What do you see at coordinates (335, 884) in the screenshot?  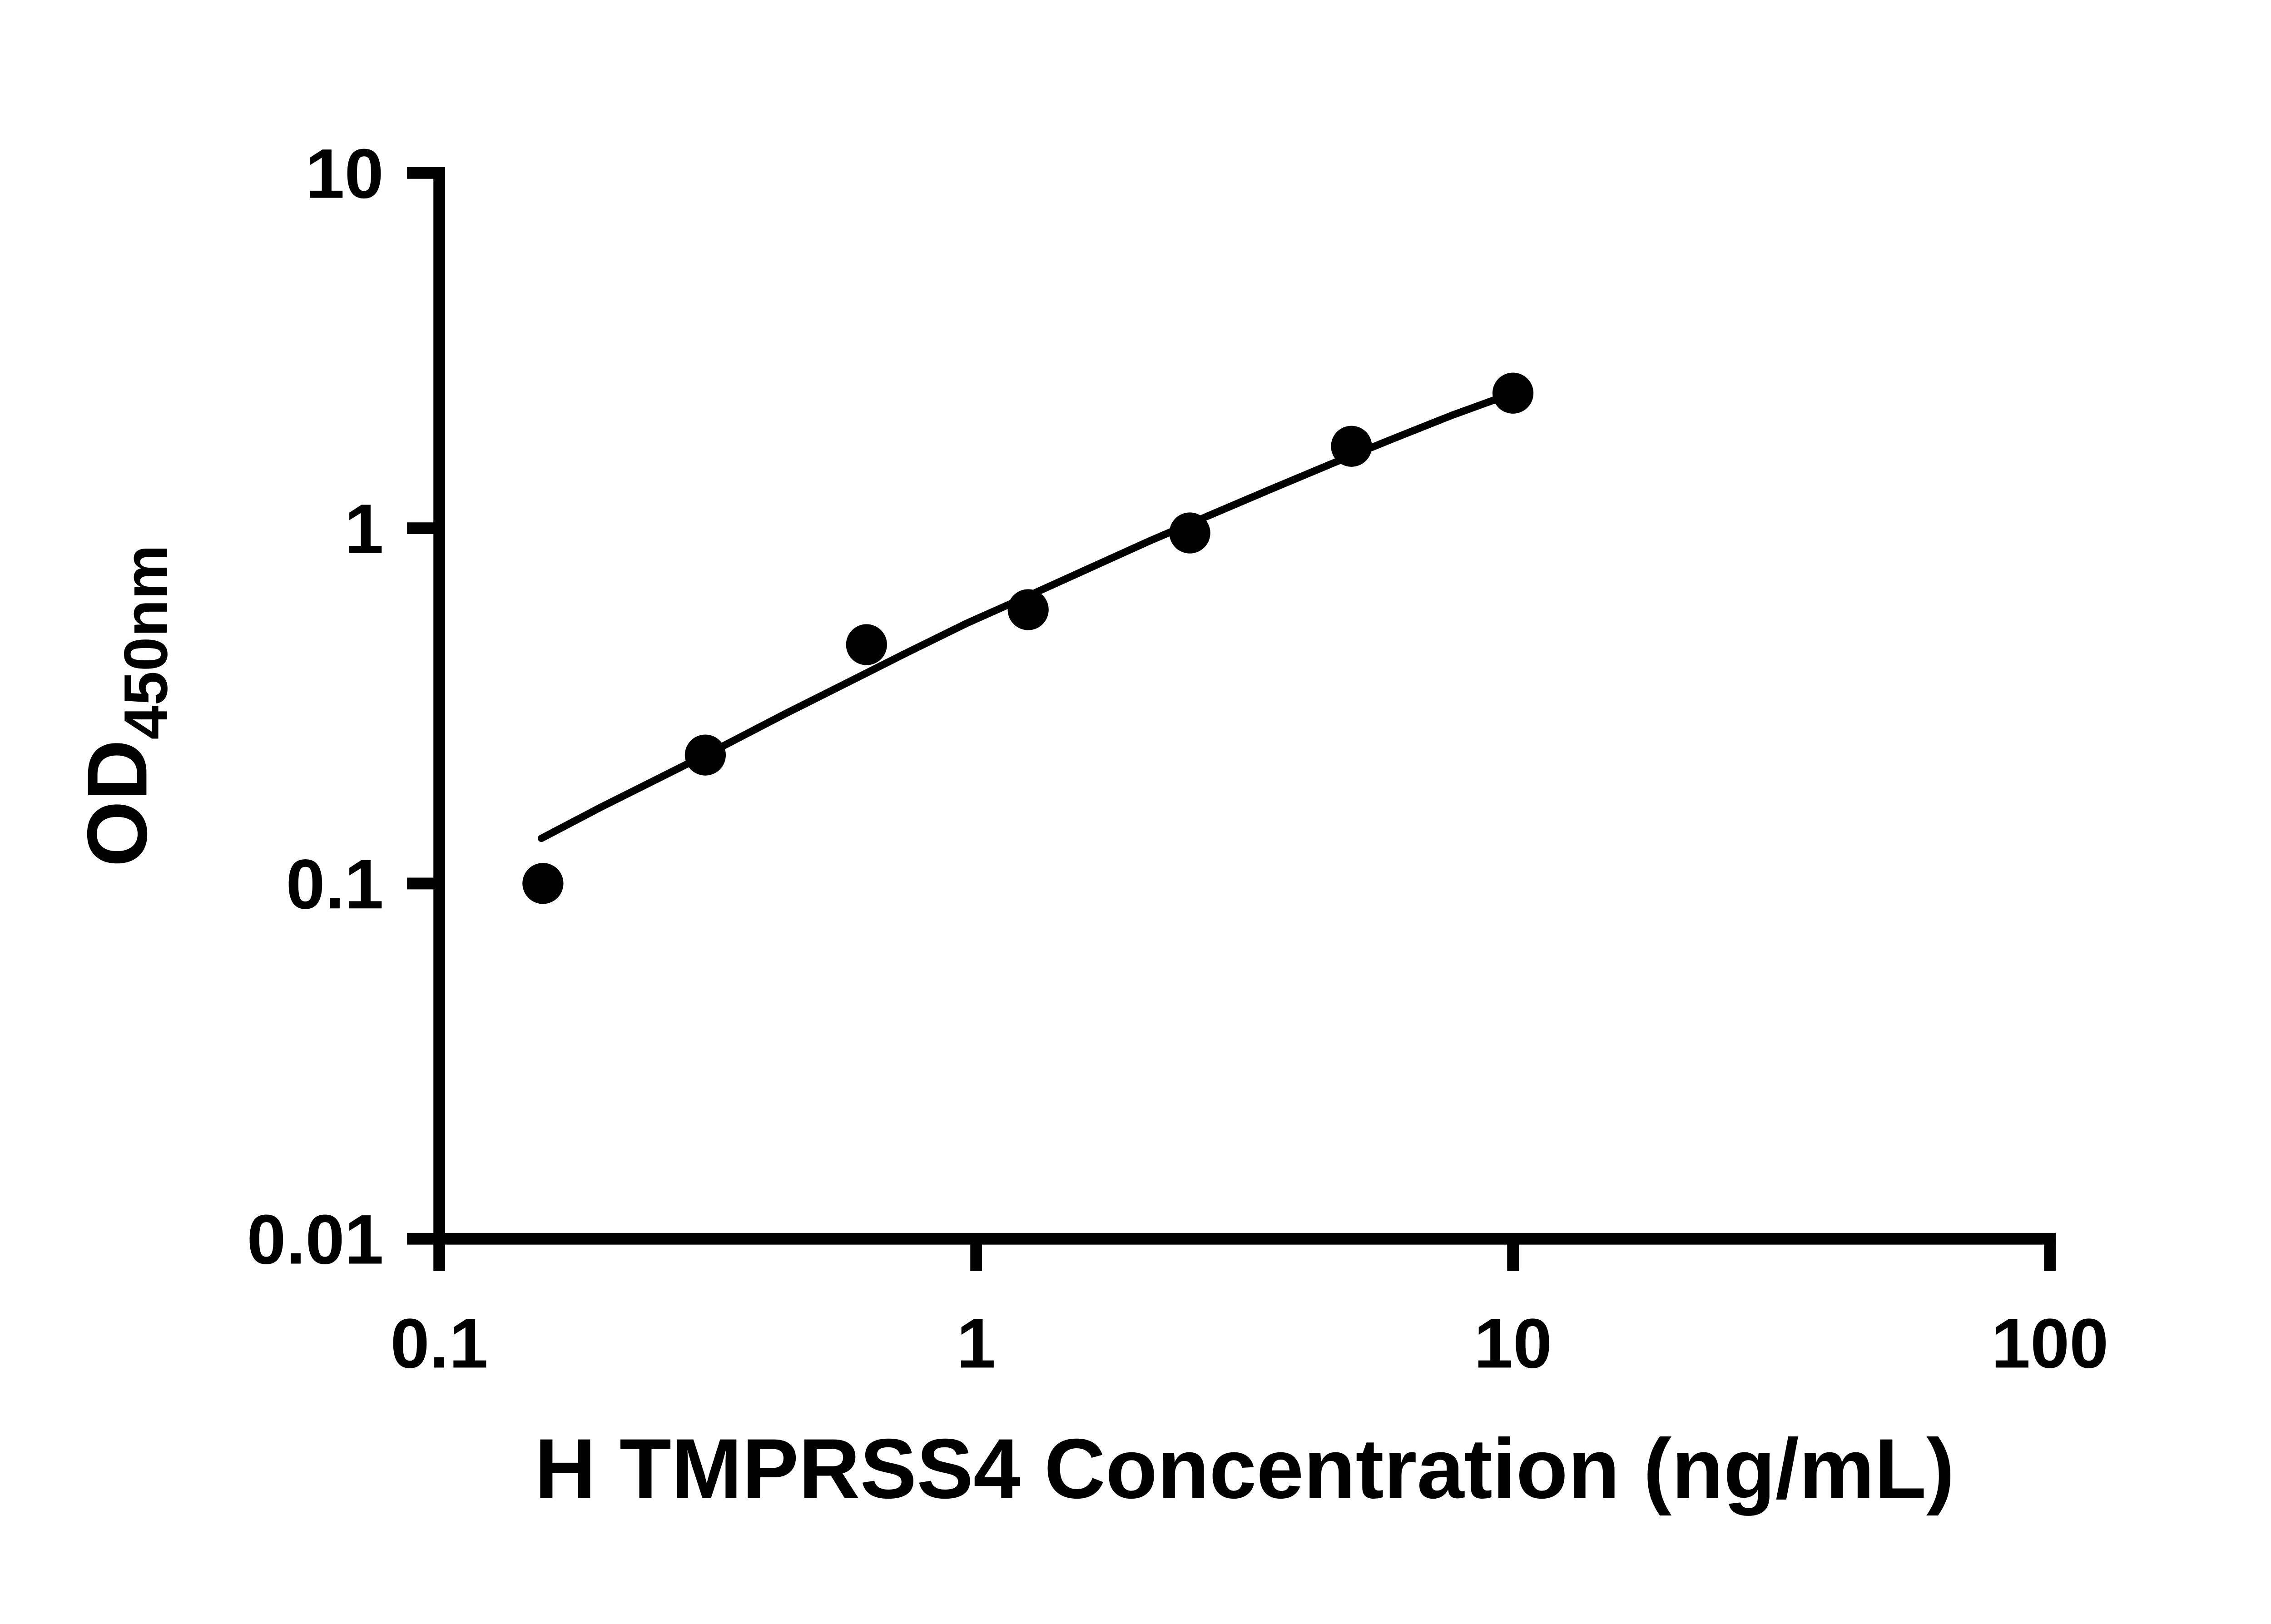 I see `y-tick-label: 0.1` at bounding box center [335, 884].